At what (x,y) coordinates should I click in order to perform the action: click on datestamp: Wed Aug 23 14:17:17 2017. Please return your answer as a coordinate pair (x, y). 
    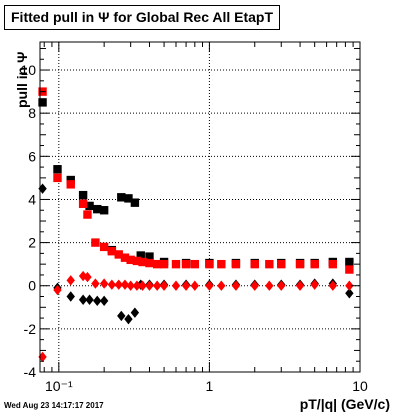
    Looking at the image, I should click on (54, 405).